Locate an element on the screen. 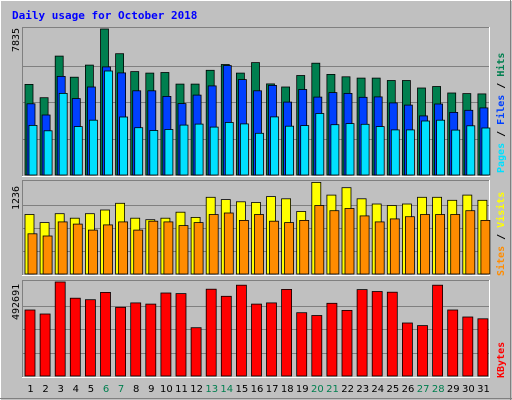 The width and height of the screenshot is (512, 400). day-label-5: 5 is located at coordinates (91, 389).